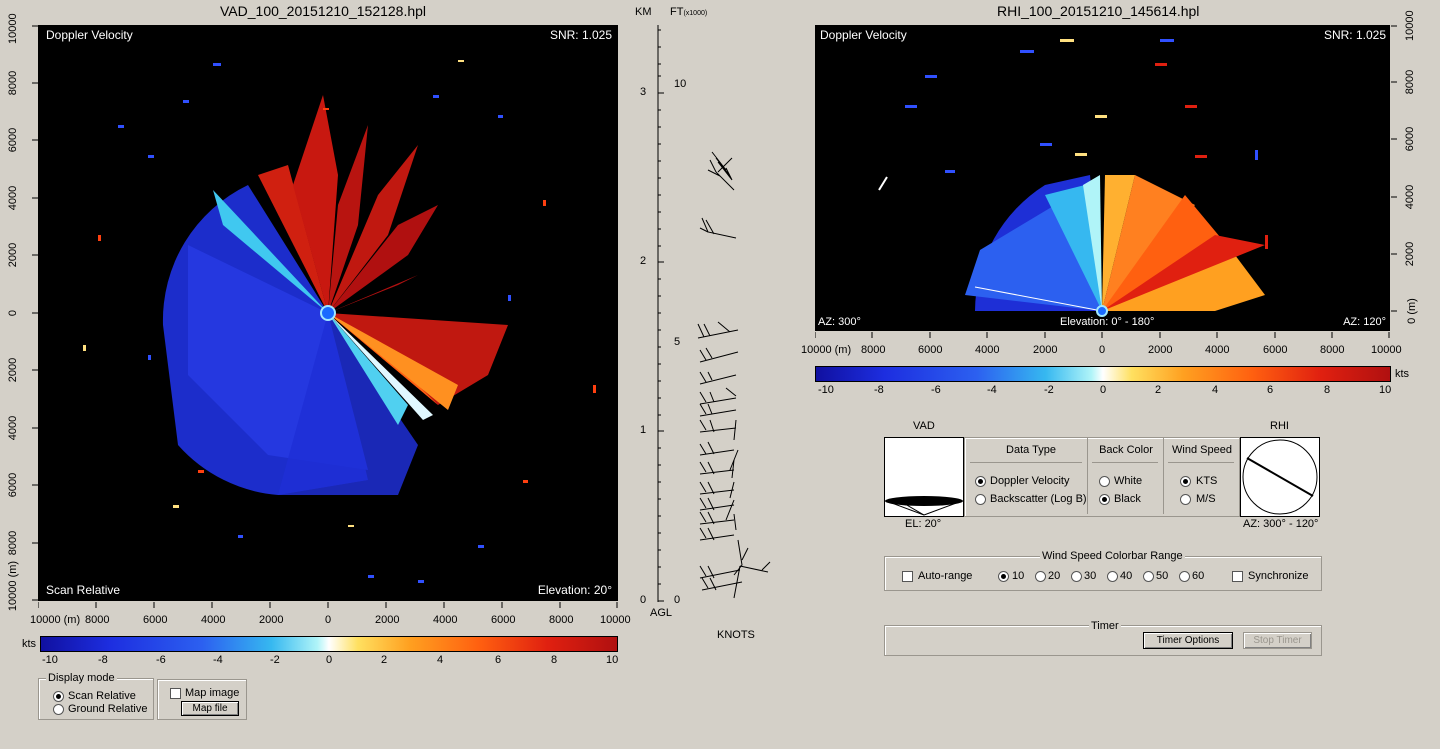 Image resolution: width=1440 pixels, height=749 pixels. Describe the element at coordinates (1185, 481) in the screenshot. I see `kts-radio` at that location.